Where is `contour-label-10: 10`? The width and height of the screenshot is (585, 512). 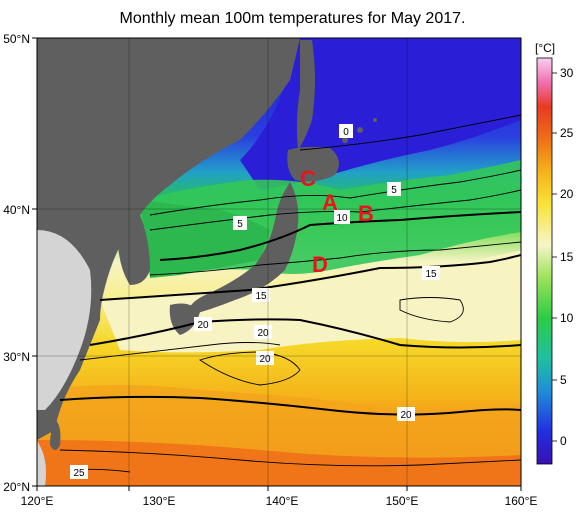 contour-label-10: 10 is located at coordinates (342, 217).